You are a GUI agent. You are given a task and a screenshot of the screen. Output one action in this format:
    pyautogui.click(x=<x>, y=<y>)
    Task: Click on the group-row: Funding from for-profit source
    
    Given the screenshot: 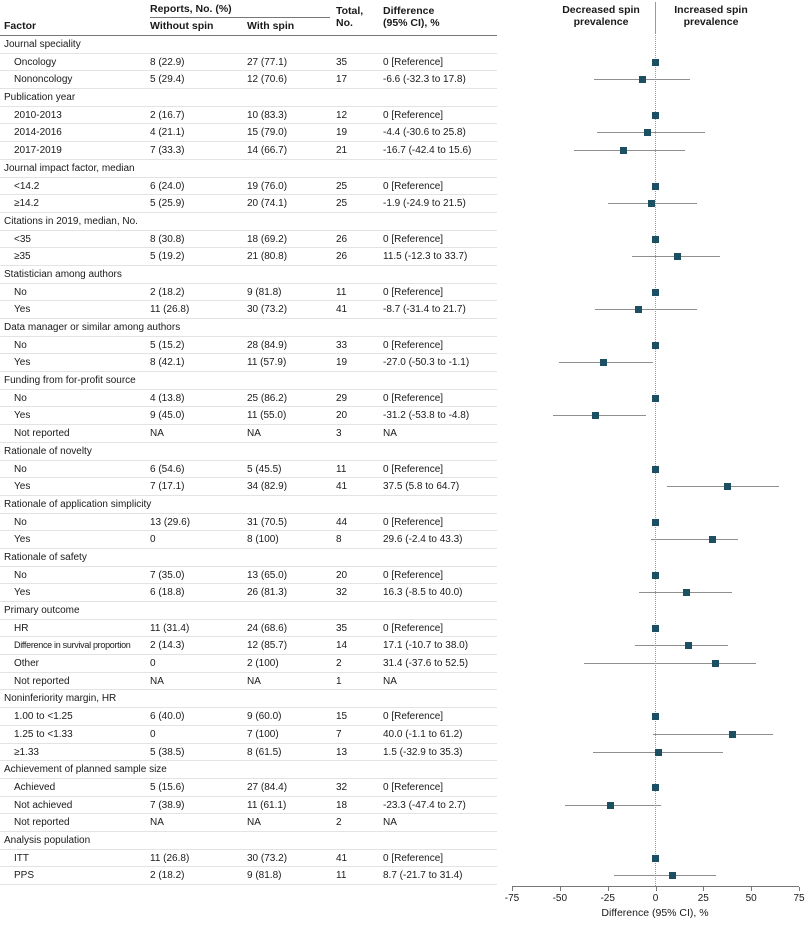 What is the action you would take?
    pyautogui.click(x=405, y=381)
    